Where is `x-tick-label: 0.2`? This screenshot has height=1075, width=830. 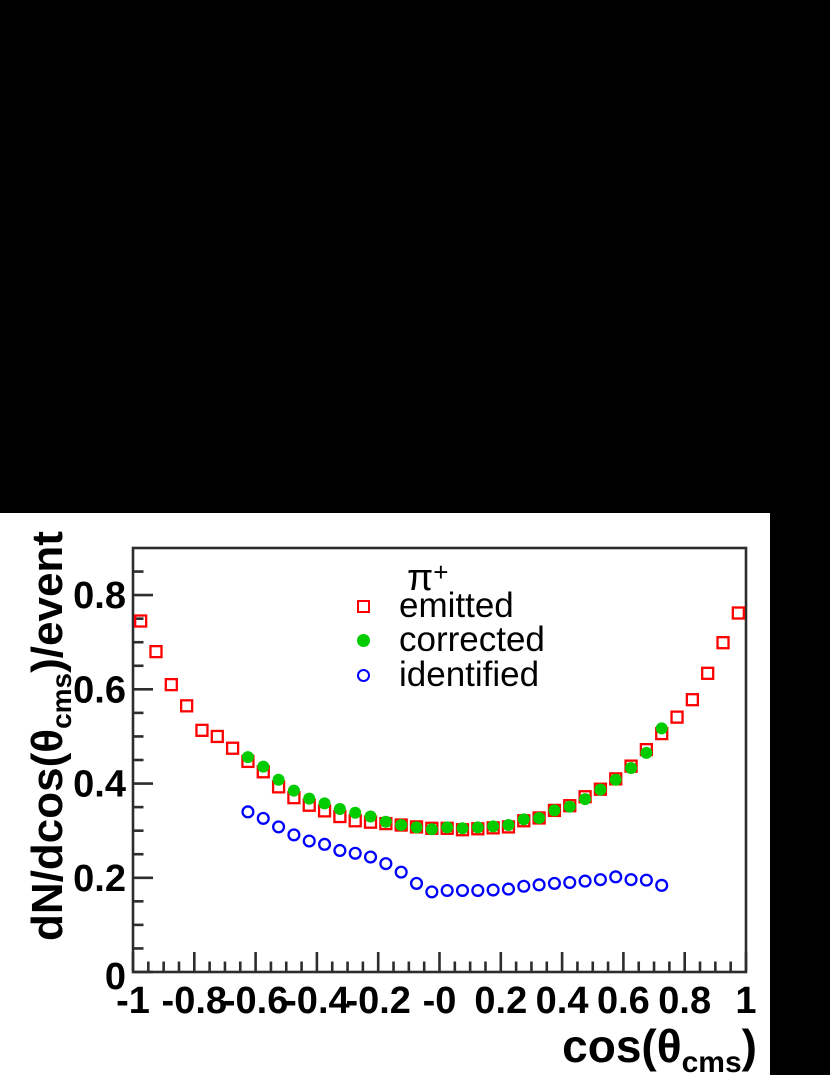
x-tick-label: 0.2 is located at coordinates (500, 1001).